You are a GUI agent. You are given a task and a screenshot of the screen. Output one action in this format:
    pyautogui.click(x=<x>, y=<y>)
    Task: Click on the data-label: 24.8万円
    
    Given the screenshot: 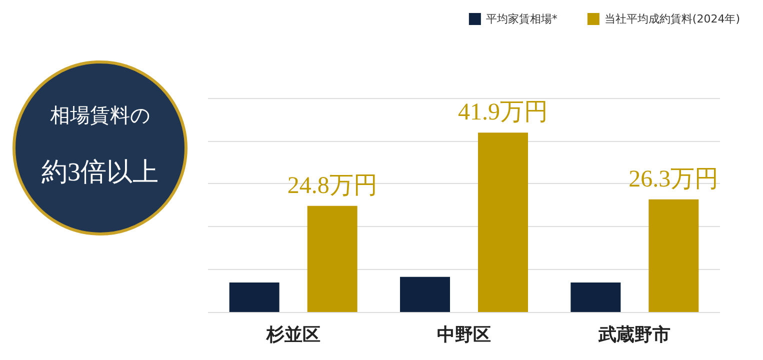 What is the action you would take?
    pyautogui.click(x=332, y=185)
    